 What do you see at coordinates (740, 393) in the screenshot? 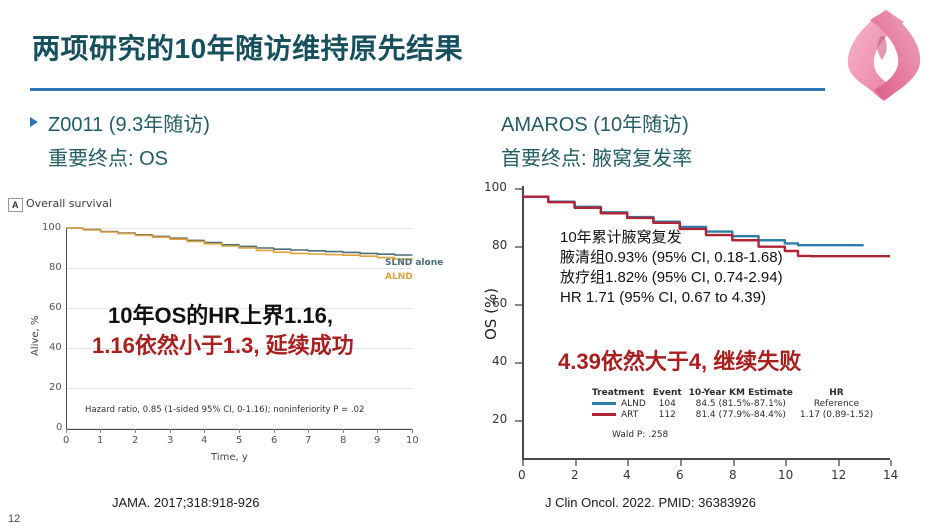
I see `col-km-estimate: 10-Year KM Estimate` at bounding box center [740, 393].